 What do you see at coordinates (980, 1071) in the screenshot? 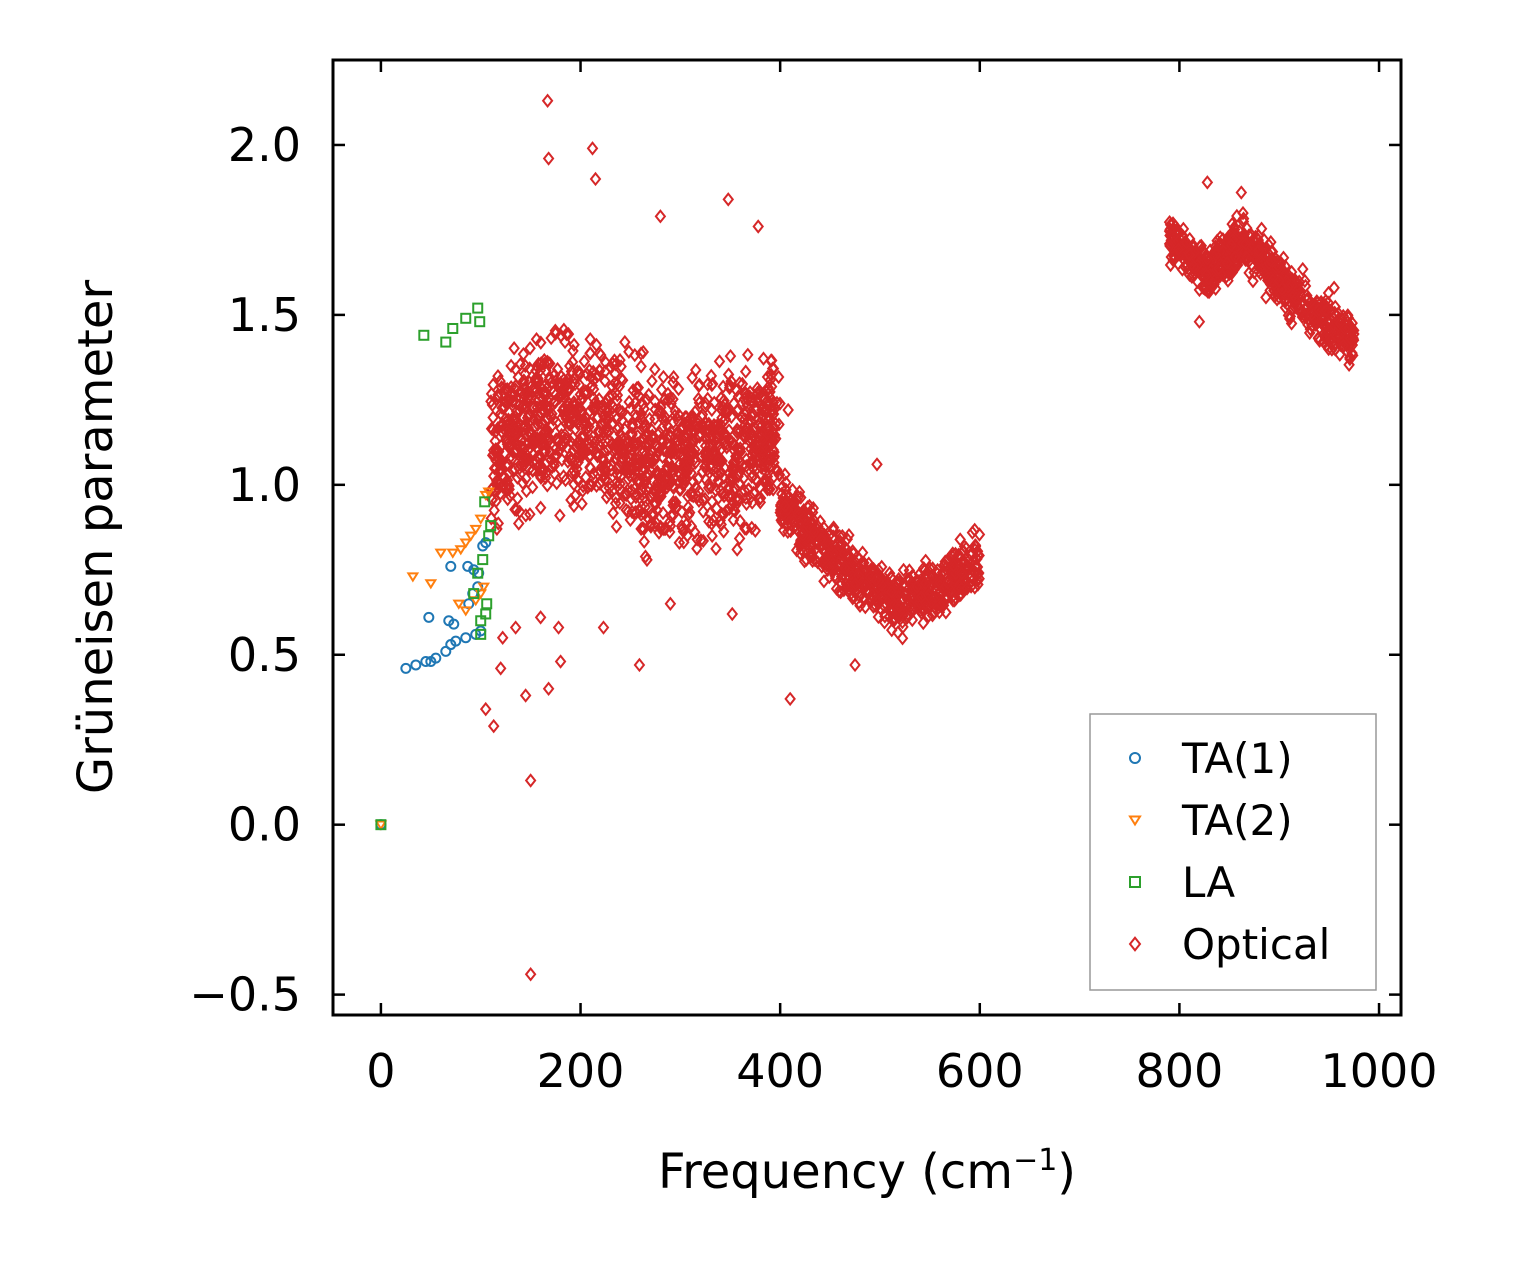
I see `x-tick-label: 600` at bounding box center [980, 1071].